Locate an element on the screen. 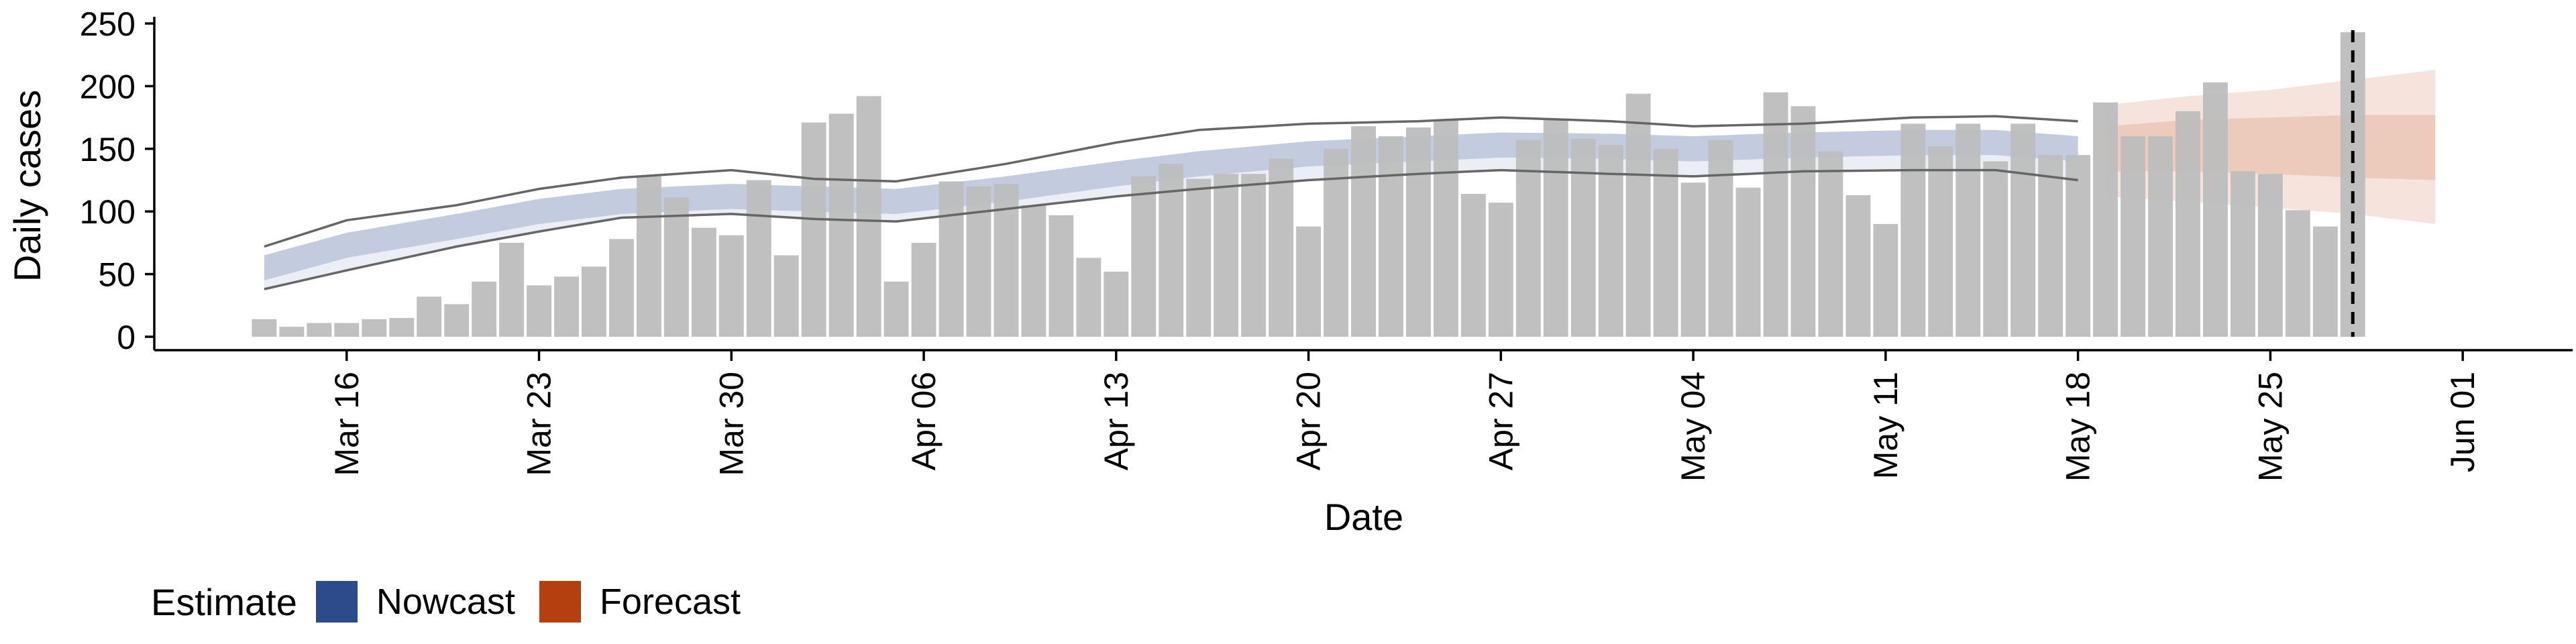 Image resolution: width=2576 pixels, height=644 pixels. y-tick-label: 250 is located at coordinates (108, 24).